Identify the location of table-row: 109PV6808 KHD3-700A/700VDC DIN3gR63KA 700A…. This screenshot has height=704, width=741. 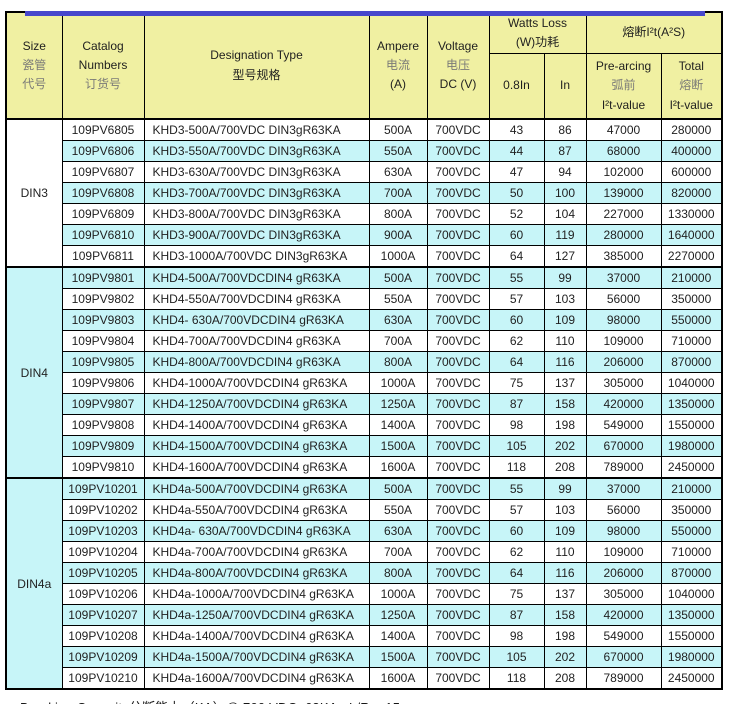
(364, 193).